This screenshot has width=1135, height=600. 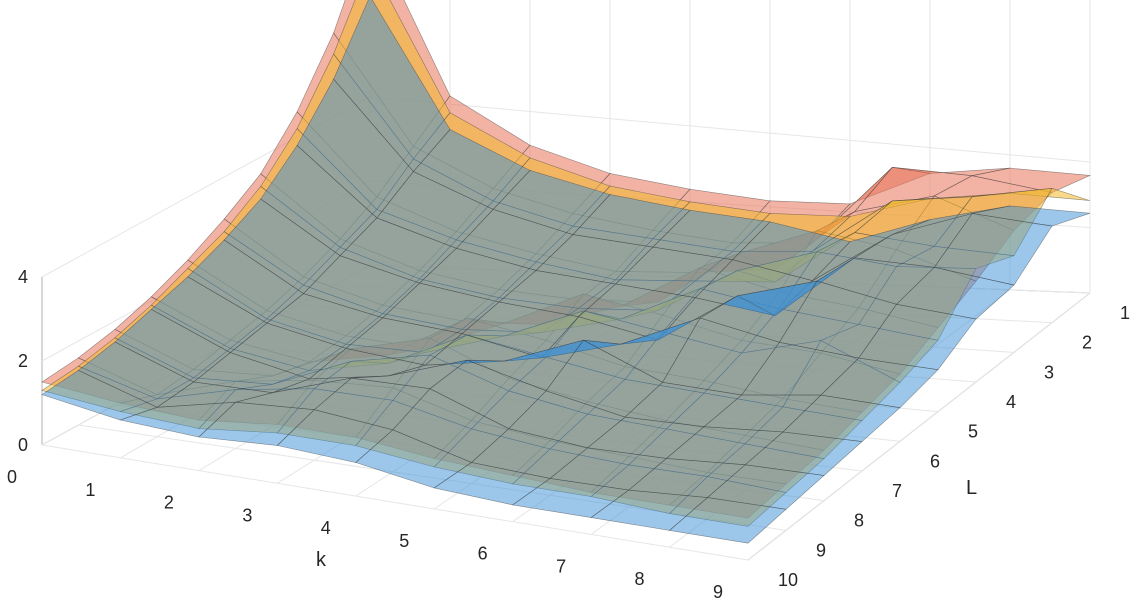 What do you see at coordinates (395, 502) in the screenshot?
I see `l-grid-line` at bounding box center [395, 502].